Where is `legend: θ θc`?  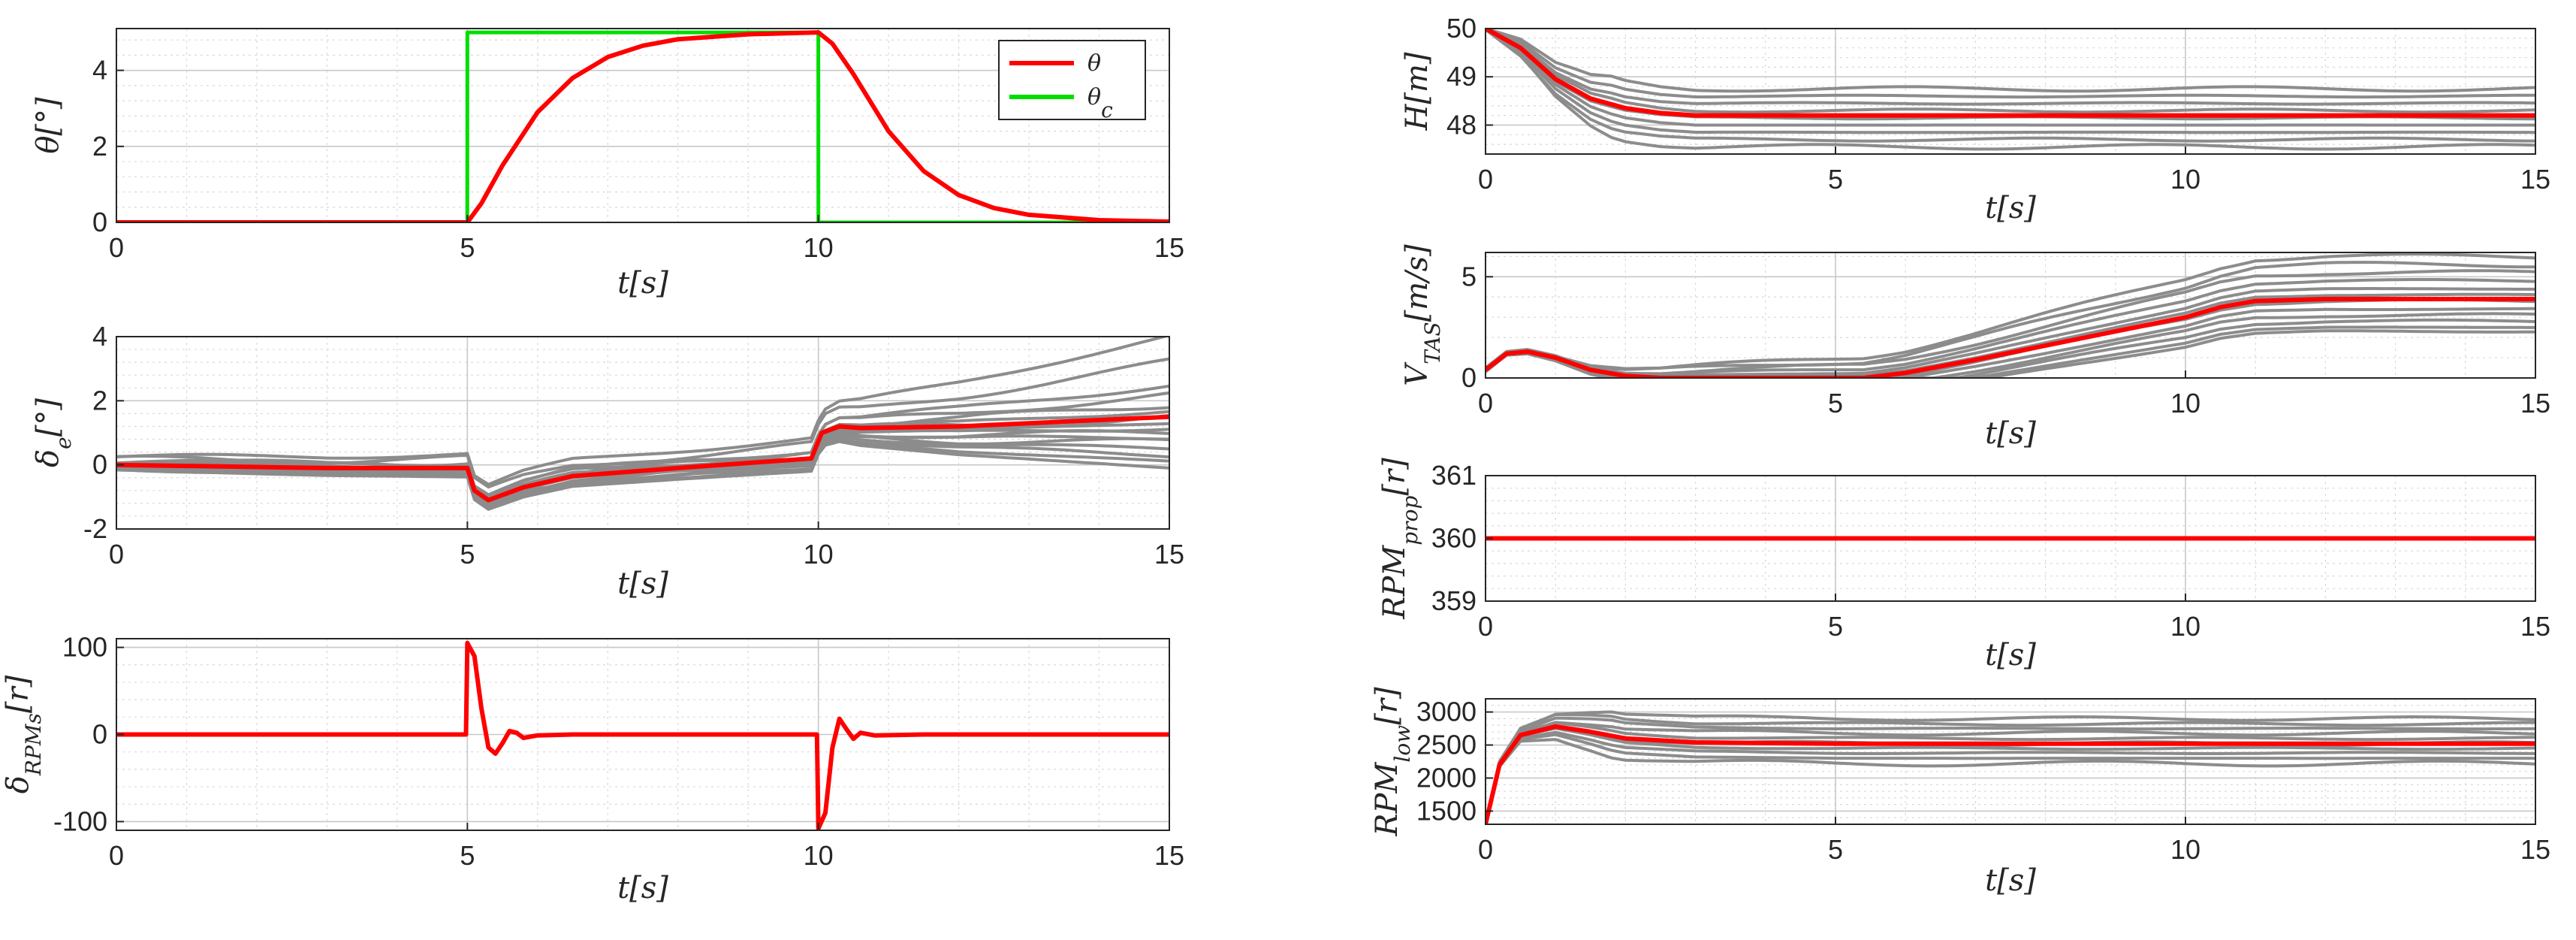
legend: θ θc is located at coordinates (1072, 81).